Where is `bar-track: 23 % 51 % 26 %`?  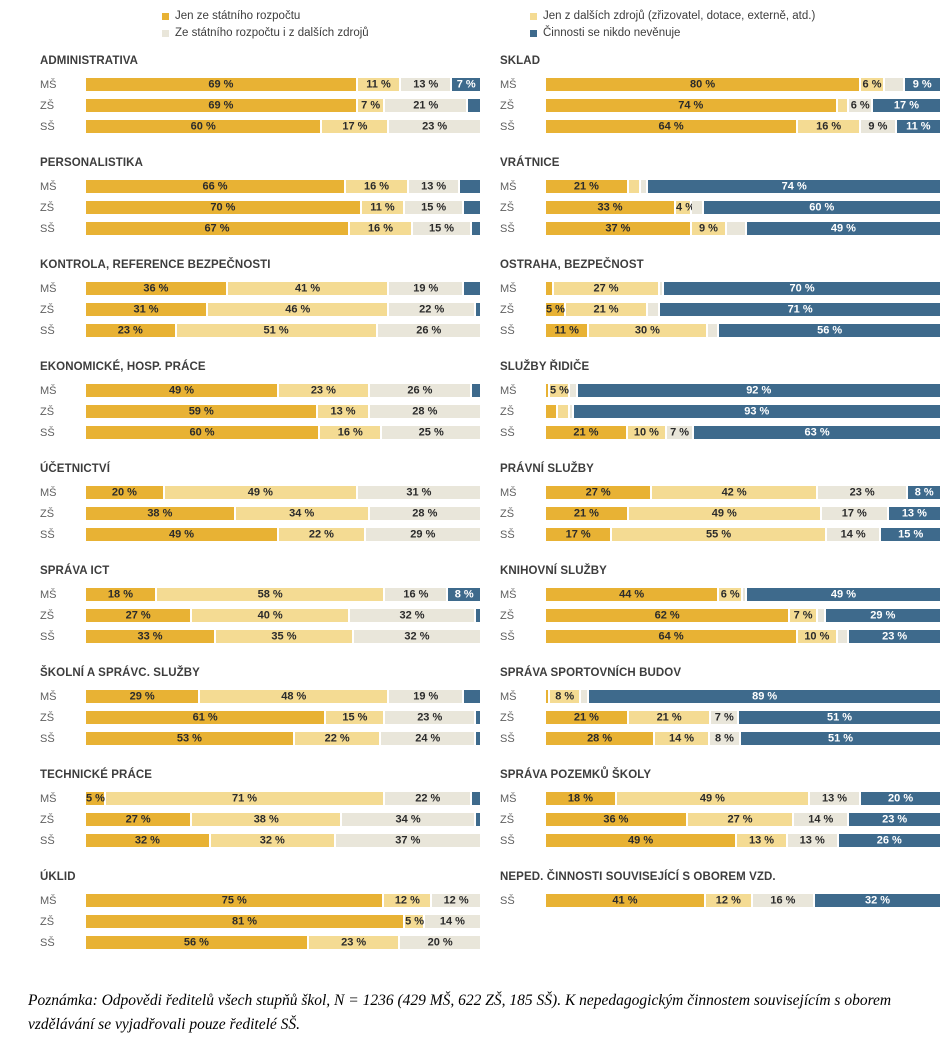
bar-track: 23 % 51 % 26 % is located at coordinates (283, 330).